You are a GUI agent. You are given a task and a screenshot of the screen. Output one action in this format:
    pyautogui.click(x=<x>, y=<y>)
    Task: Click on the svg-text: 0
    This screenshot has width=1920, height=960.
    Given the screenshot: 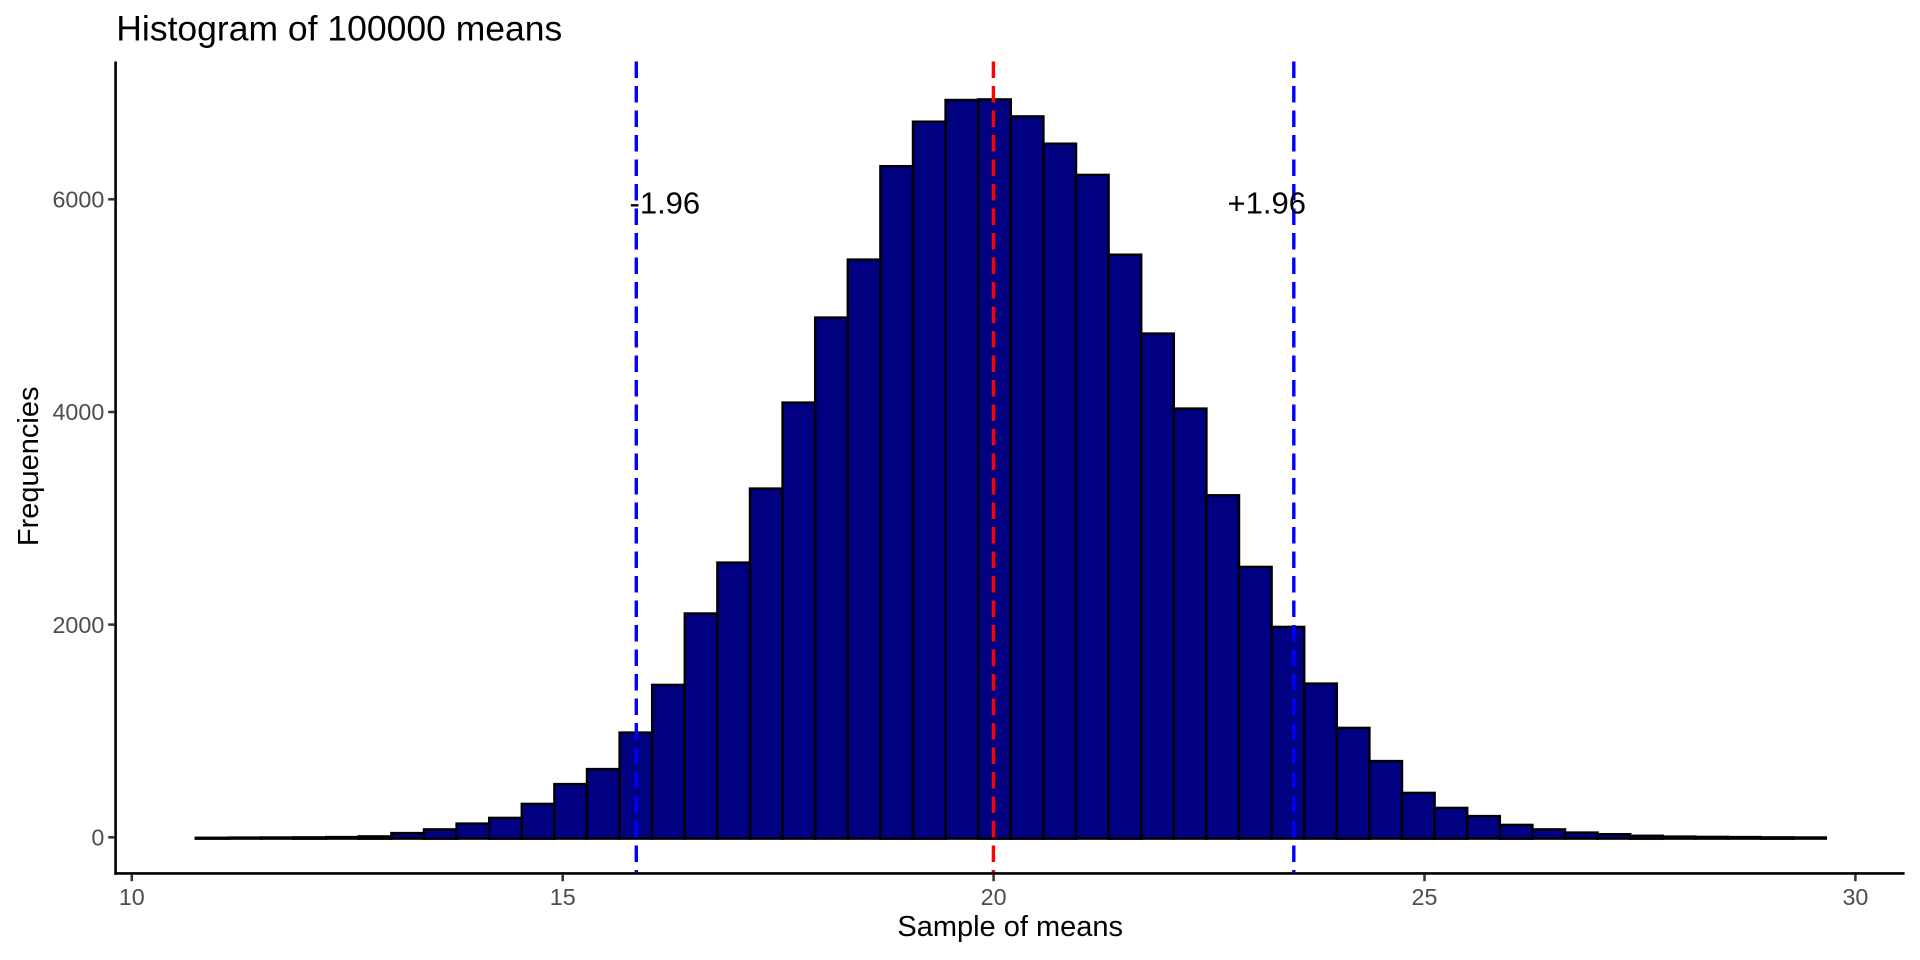 What is the action you would take?
    pyautogui.click(x=97, y=838)
    